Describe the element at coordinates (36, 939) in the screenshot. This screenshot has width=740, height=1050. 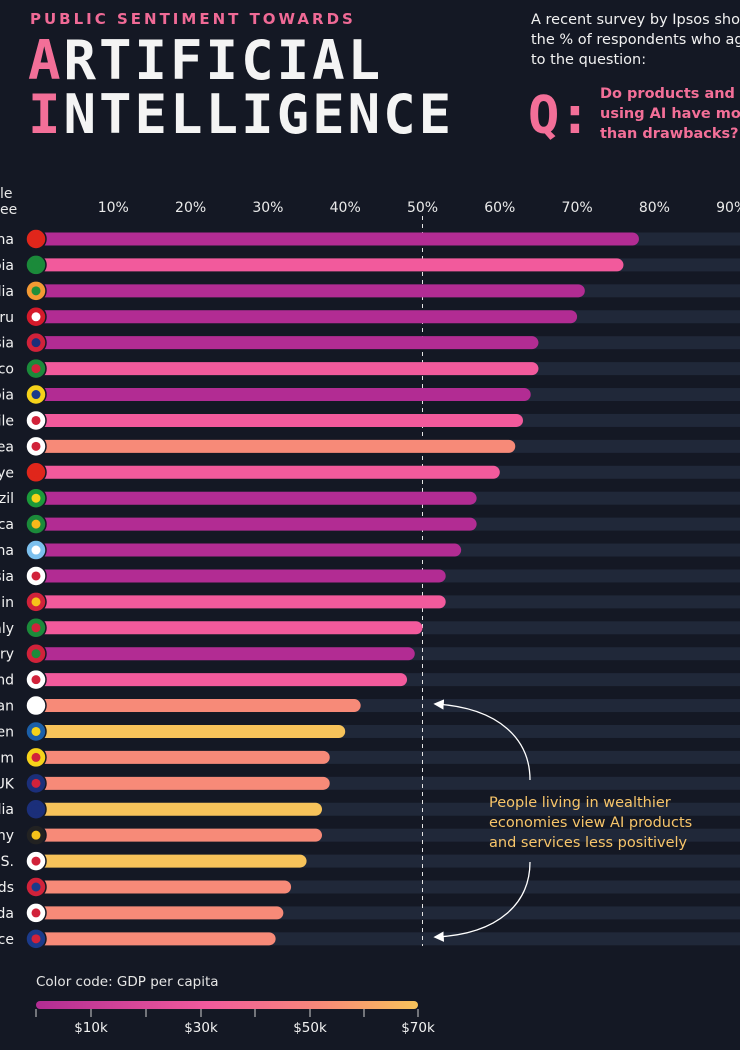
I see `france-flag-icon` at that location.